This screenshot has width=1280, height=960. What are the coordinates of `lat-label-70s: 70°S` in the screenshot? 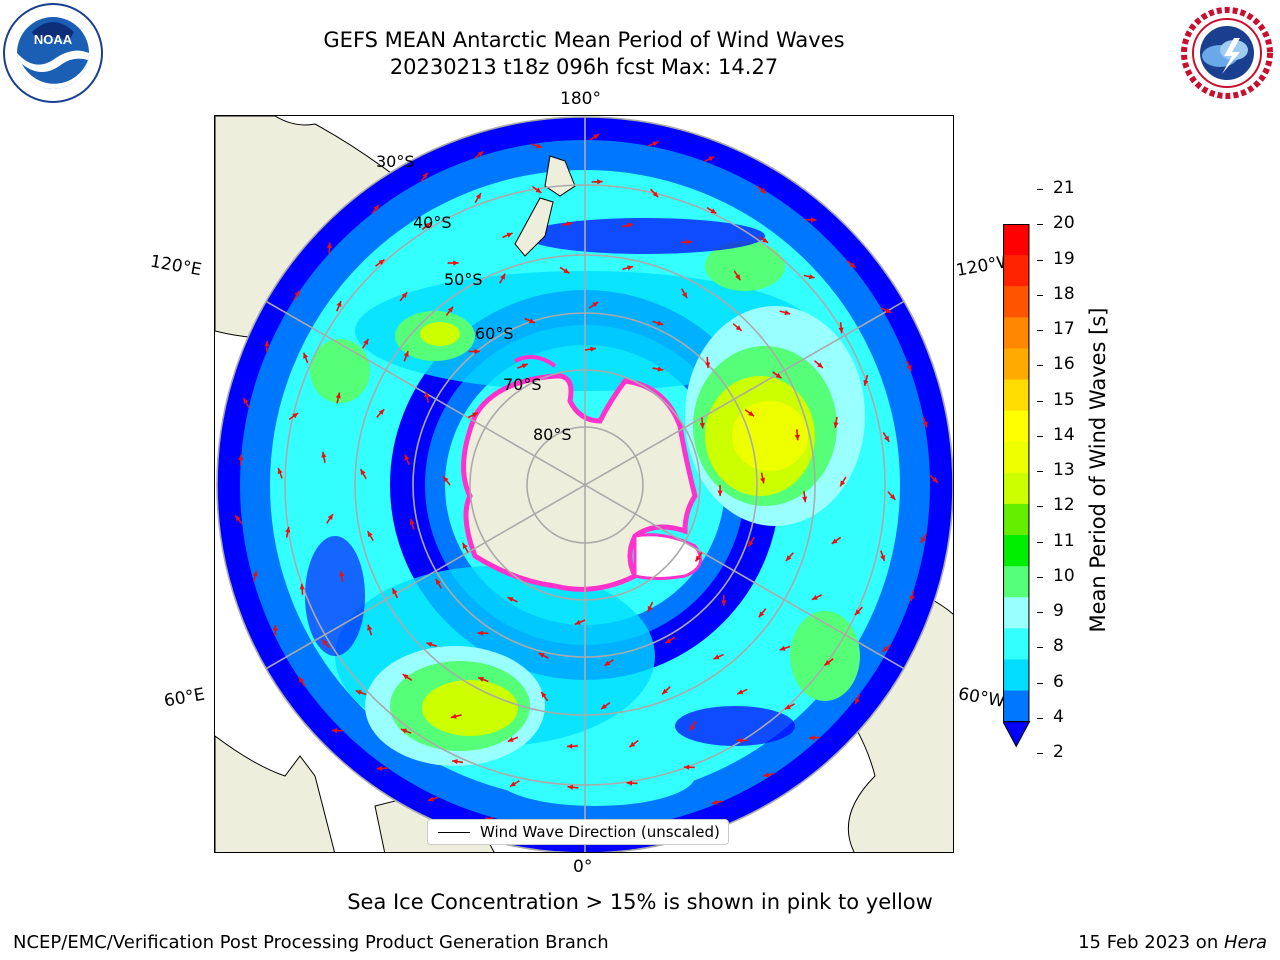 It's located at (522, 384).